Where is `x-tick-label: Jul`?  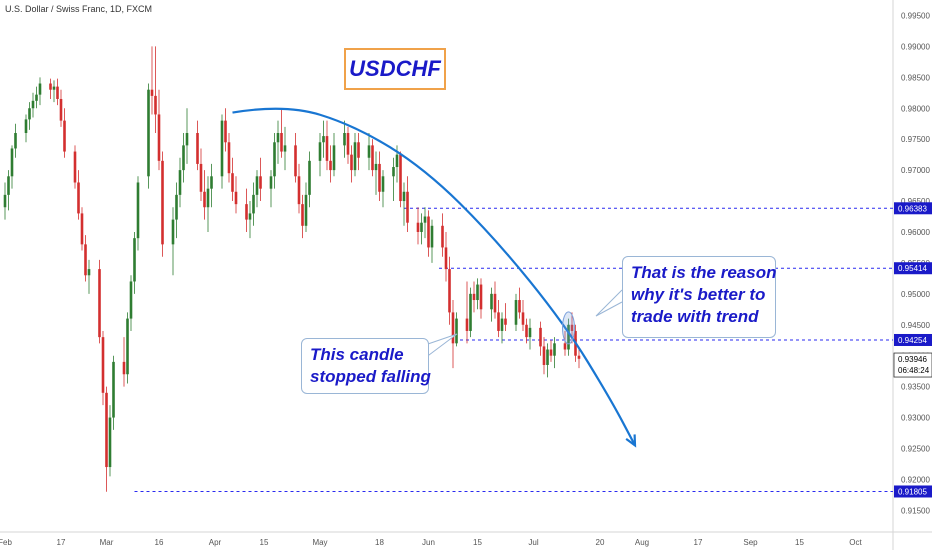 x-tick-label: Jul is located at coordinates (533, 542).